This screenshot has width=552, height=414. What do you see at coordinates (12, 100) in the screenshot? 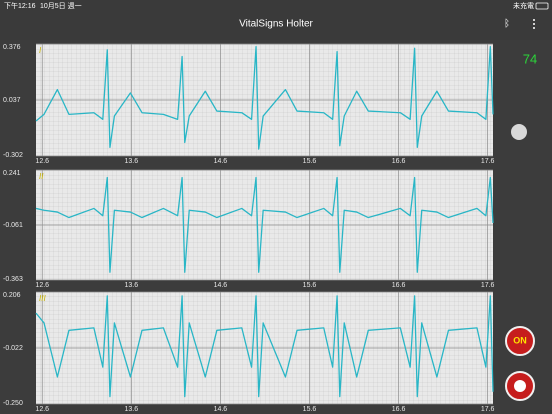
I see `y-tick-label: 0.037` at bounding box center [12, 100].